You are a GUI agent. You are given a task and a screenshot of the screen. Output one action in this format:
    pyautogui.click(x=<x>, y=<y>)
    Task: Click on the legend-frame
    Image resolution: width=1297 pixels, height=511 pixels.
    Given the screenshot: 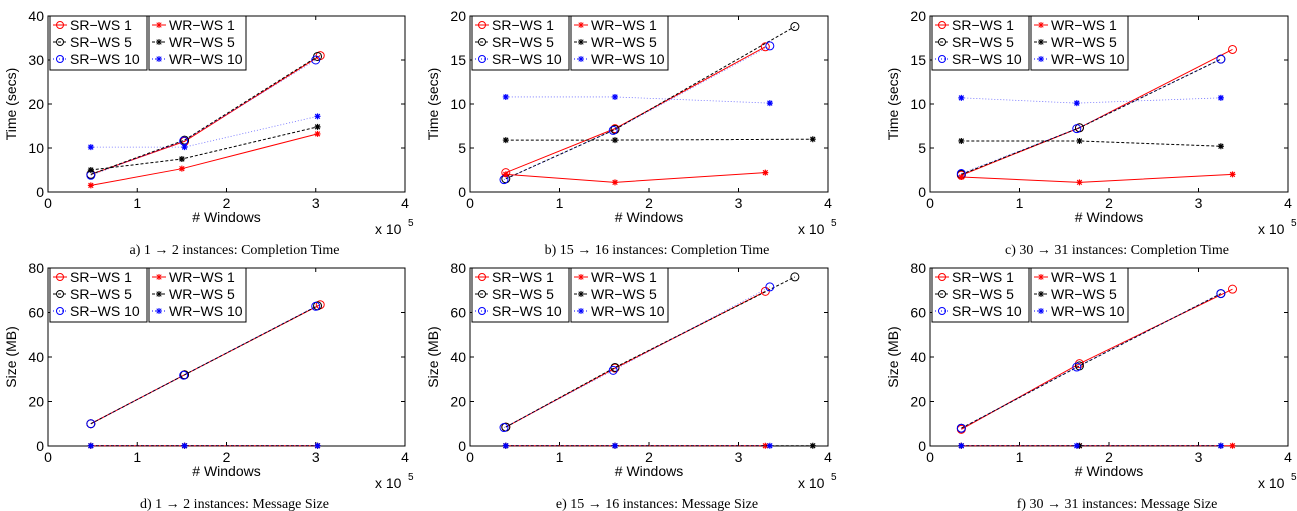 What is the action you would take?
    pyautogui.click(x=98, y=43)
    